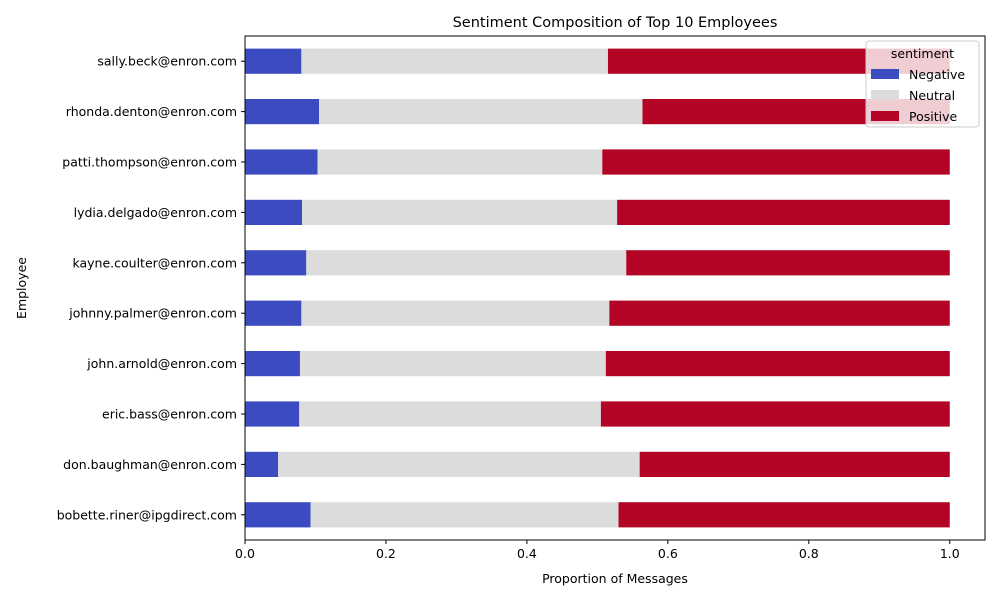 The image size is (1000, 600). Describe the element at coordinates (937, 74) in the screenshot. I see `legend-label-negative: Negative` at that location.